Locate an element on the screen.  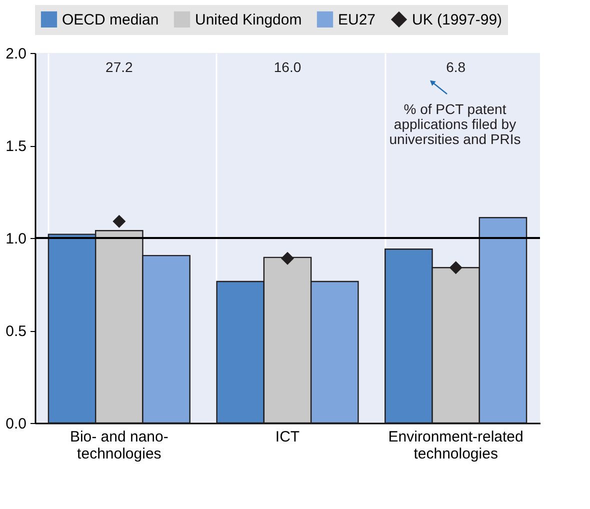
y-tick-label: 0.5 is located at coordinates (16, 331).